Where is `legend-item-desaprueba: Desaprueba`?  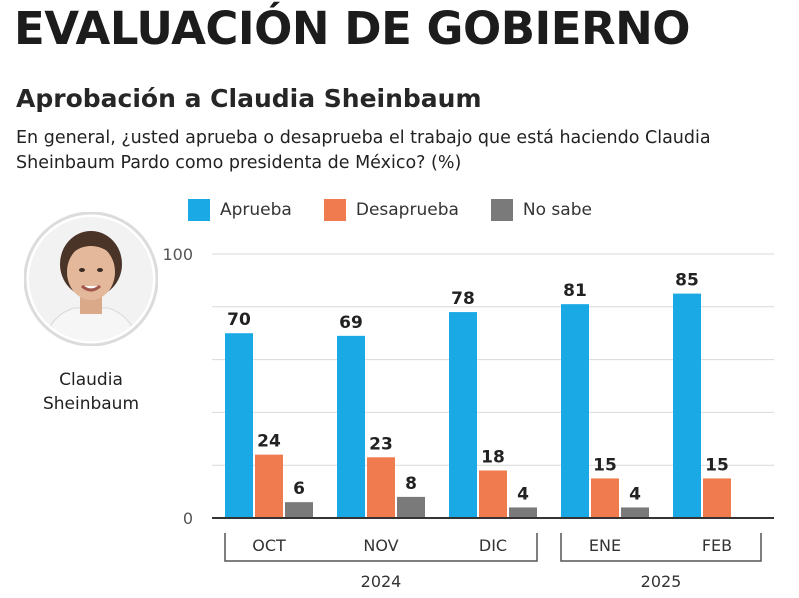
legend-item-desaprueba: Desaprueba is located at coordinates (391, 210).